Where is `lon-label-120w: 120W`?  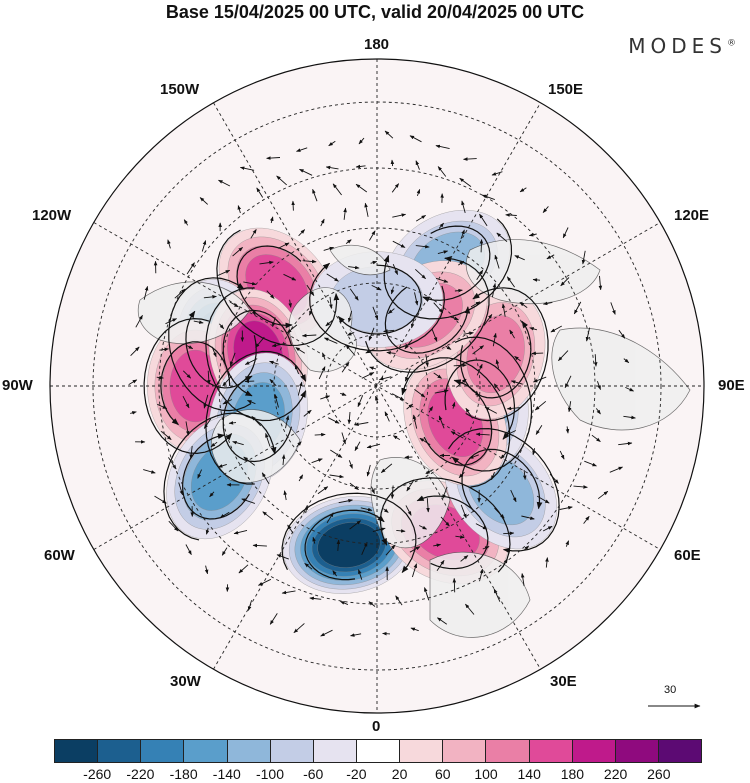 lon-label-120w: 120W is located at coordinates (52, 215).